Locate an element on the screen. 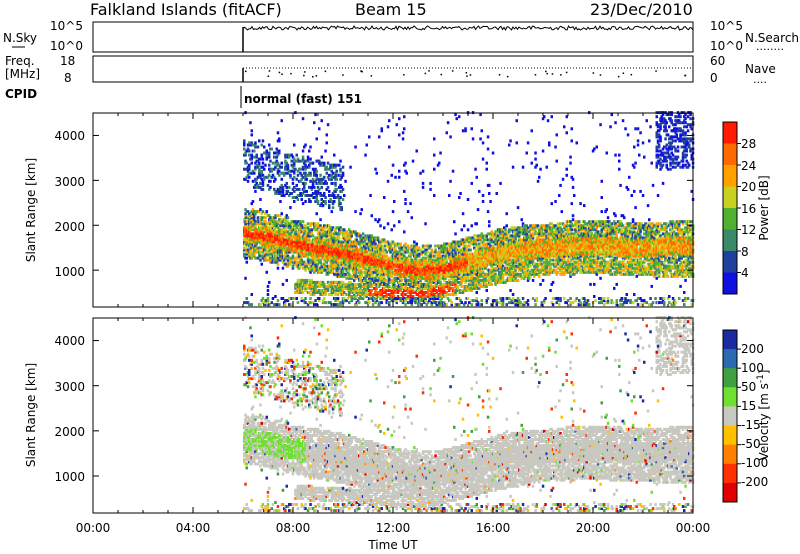  noise-search-label: N.Search is located at coordinates (772, 38).